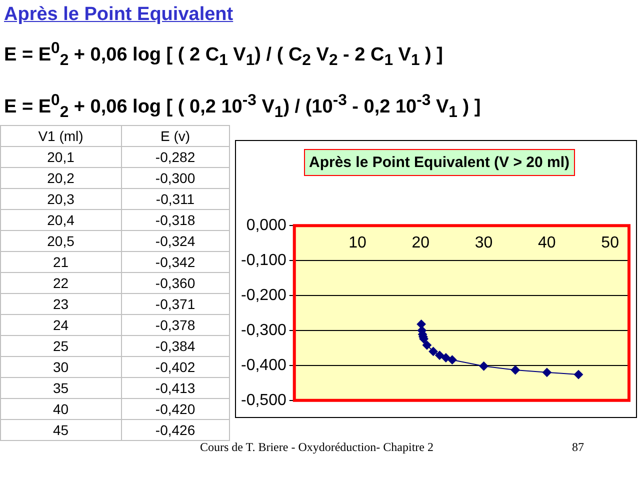 The height and width of the screenshot is (480, 640). I want to click on text: -0,402, so click(175, 367).